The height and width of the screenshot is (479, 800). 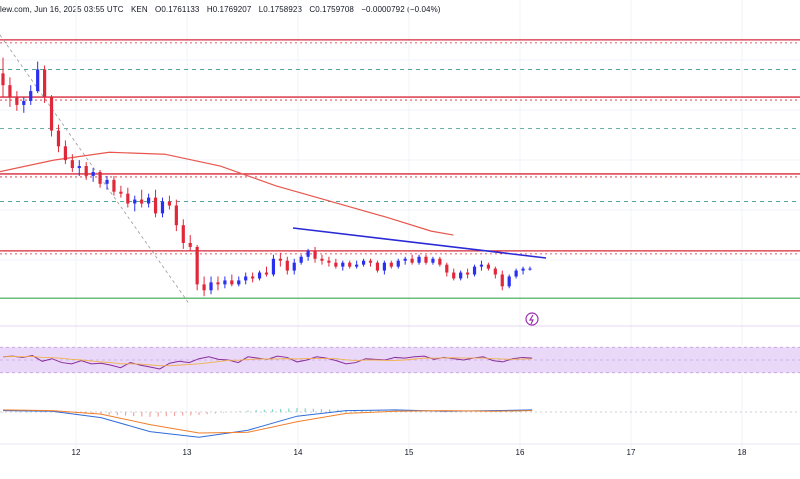 What do you see at coordinates (331, 9) in the screenshot?
I see `header-close: C0.1759708` at bounding box center [331, 9].